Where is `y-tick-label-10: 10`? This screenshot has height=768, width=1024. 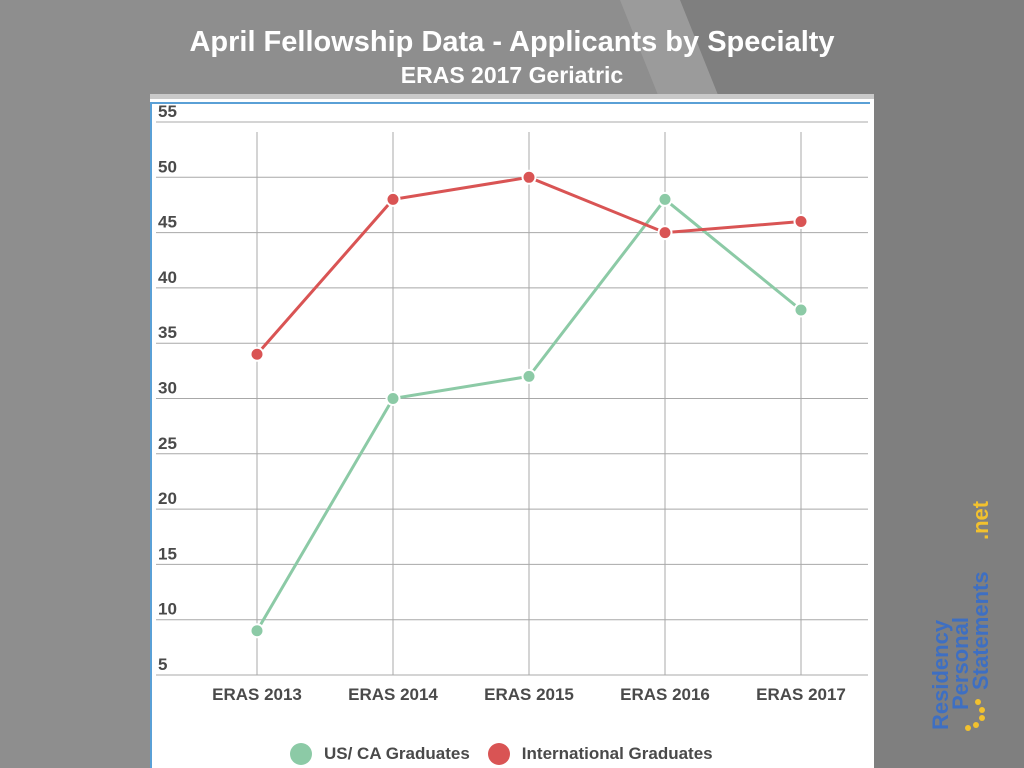
y-tick-label-10: 10 is located at coordinates (167, 609).